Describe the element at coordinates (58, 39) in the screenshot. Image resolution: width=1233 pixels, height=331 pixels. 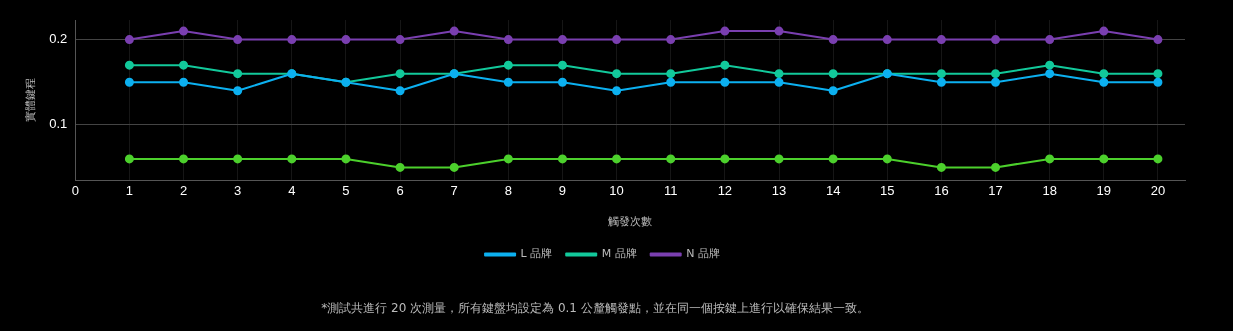
I see `y-tick-label: 0.2` at that location.